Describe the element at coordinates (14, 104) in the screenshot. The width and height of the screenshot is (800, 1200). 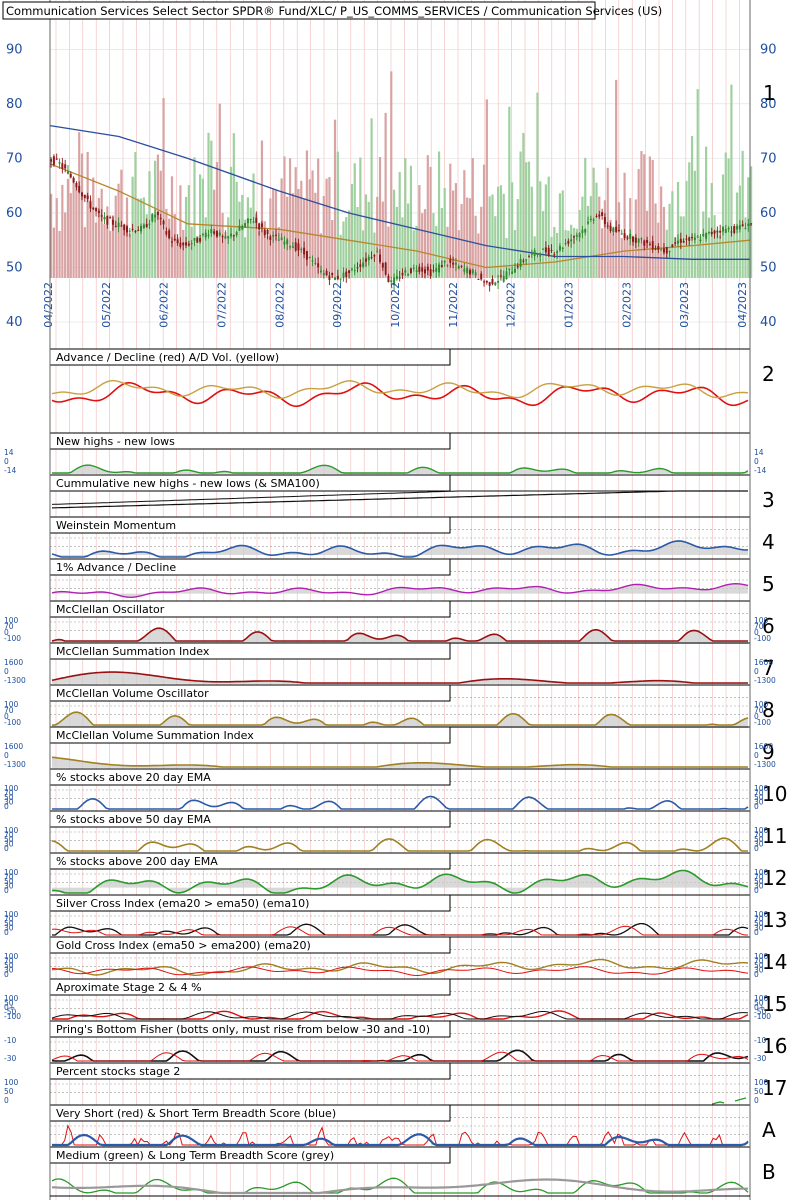
I see `price-tick-label-left: 80` at that location.